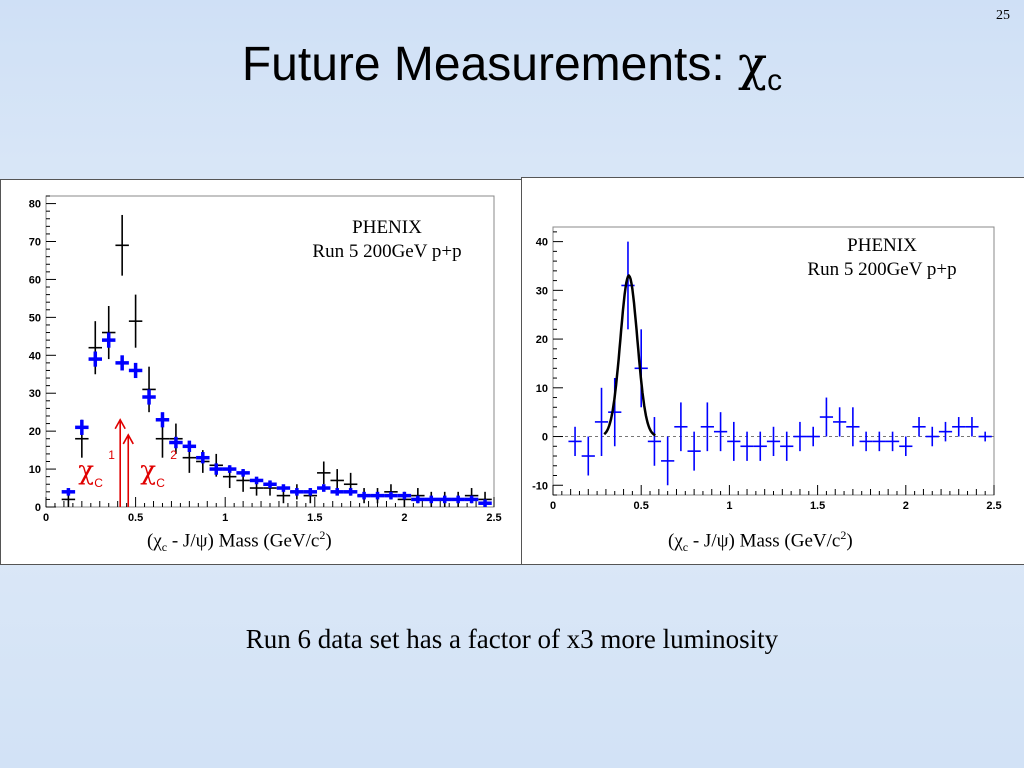  I want to click on annotation-right-line1: PHENIX, so click(882, 245).